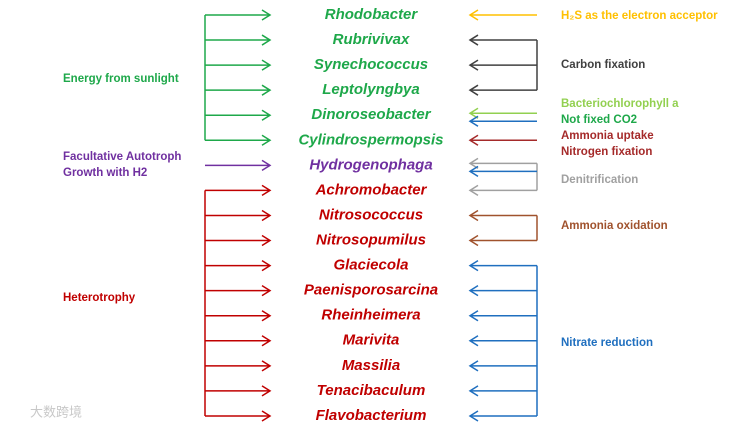 The image size is (735, 430). What do you see at coordinates (122, 157) in the screenshot?
I see `label: Facultative Autotroph` at bounding box center [122, 157].